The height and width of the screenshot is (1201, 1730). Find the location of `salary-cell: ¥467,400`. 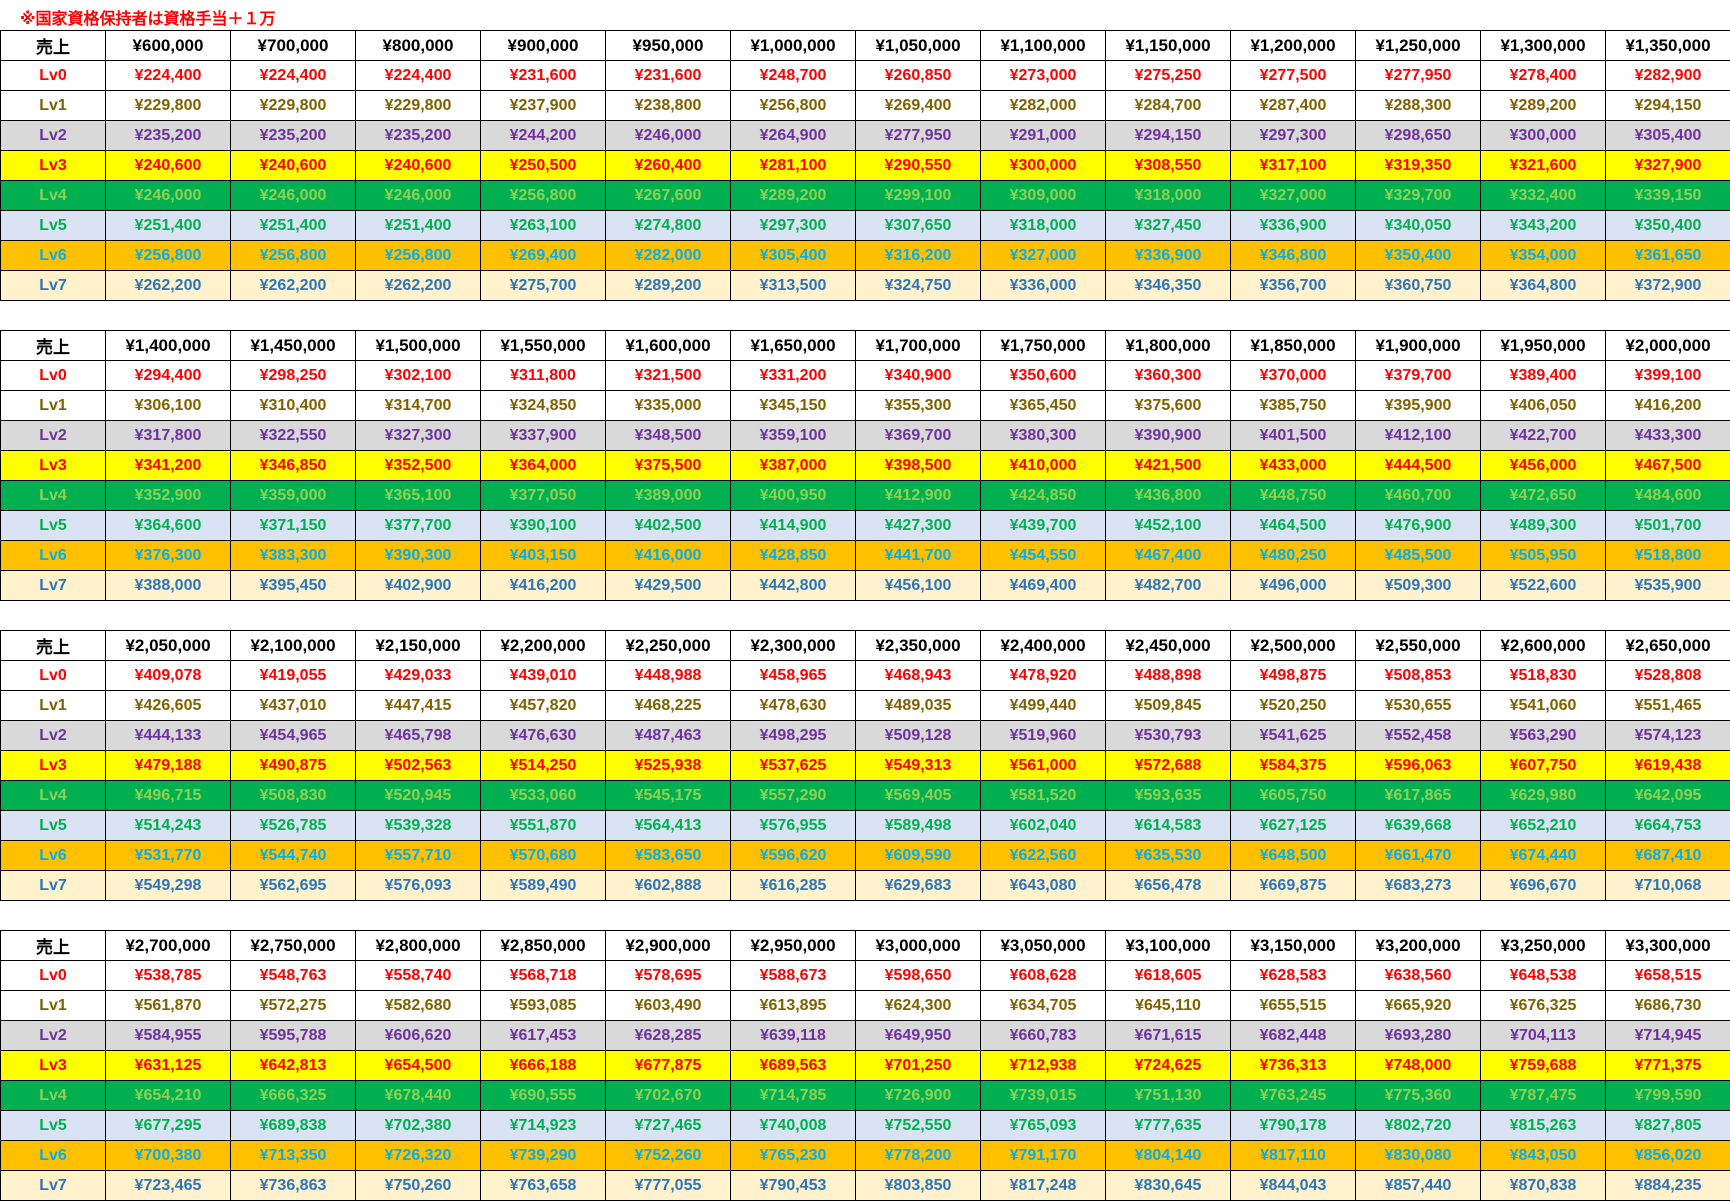

salary-cell: ¥467,400 is located at coordinates (1168, 556).